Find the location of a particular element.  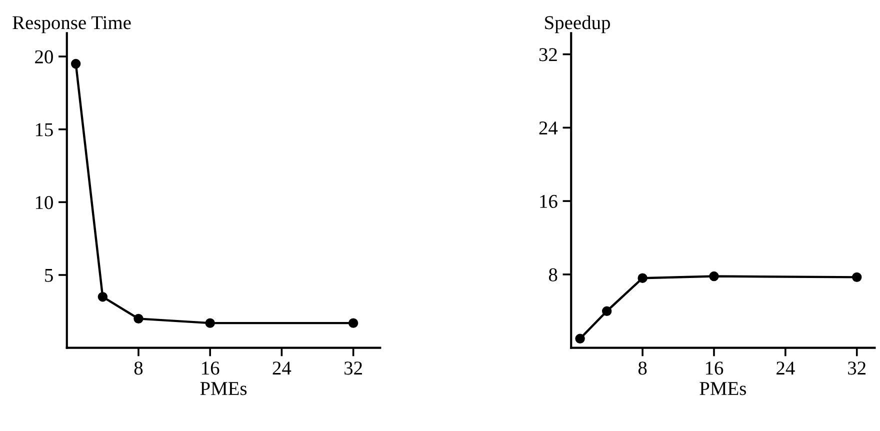

y-tick-label: 5 is located at coordinates (49, 275).